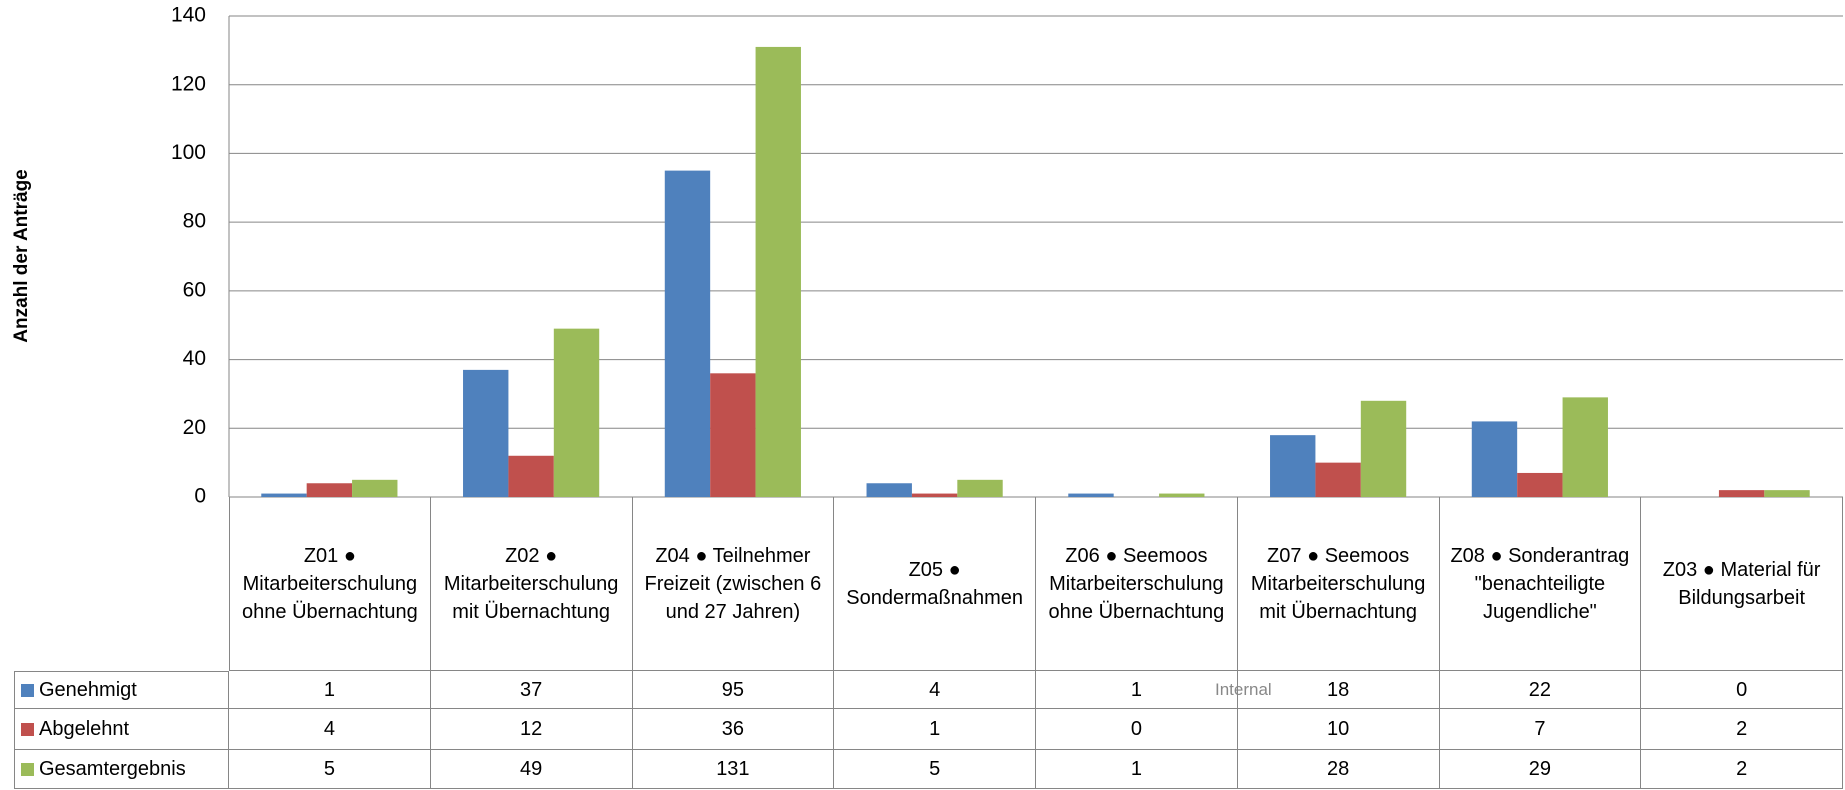  What do you see at coordinates (200, 496) in the screenshot?
I see `y-tick-label: 0` at bounding box center [200, 496].